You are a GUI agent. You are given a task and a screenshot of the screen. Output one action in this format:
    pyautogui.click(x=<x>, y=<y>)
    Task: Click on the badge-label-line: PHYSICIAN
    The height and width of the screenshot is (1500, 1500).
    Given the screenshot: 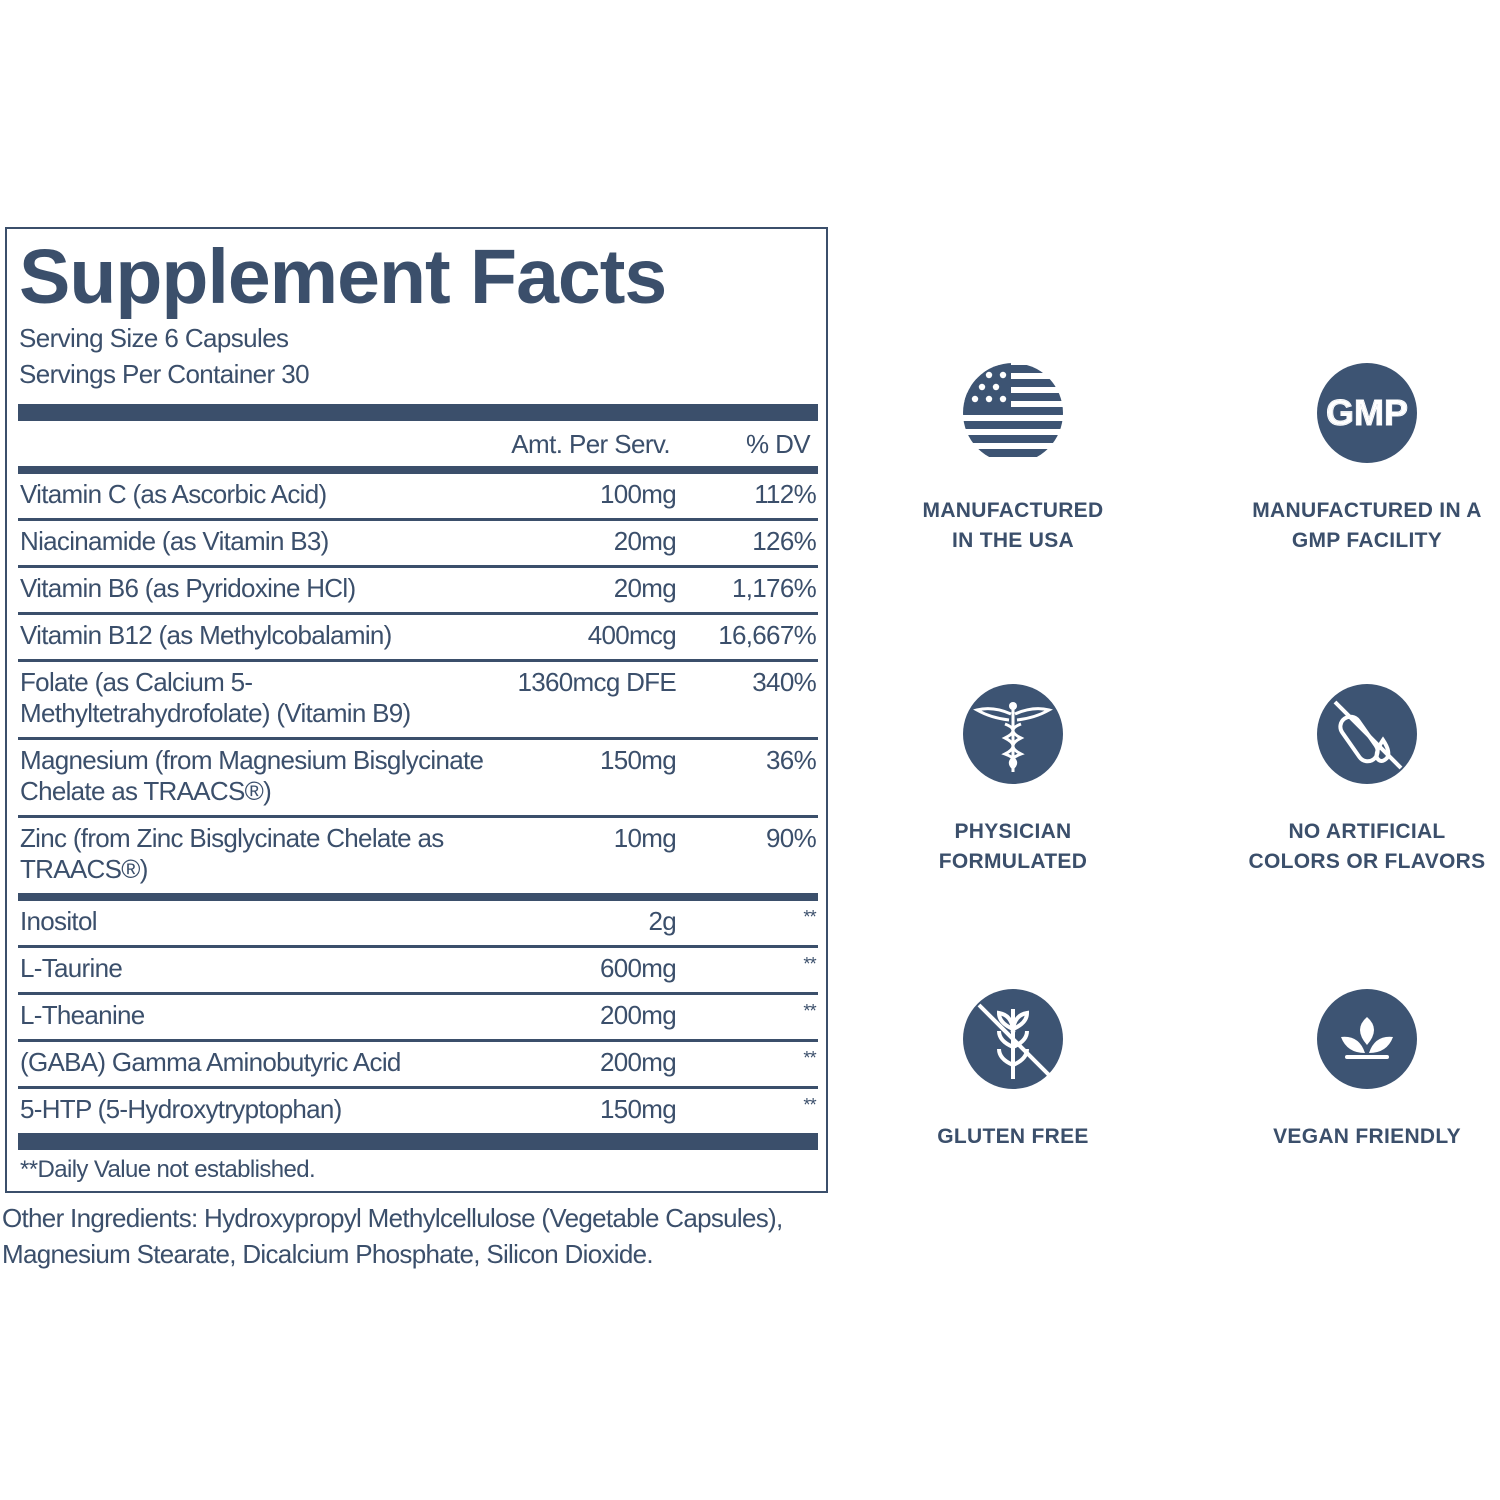 What is the action you would take?
    pyautogui.click(x=1013, y=831)
    